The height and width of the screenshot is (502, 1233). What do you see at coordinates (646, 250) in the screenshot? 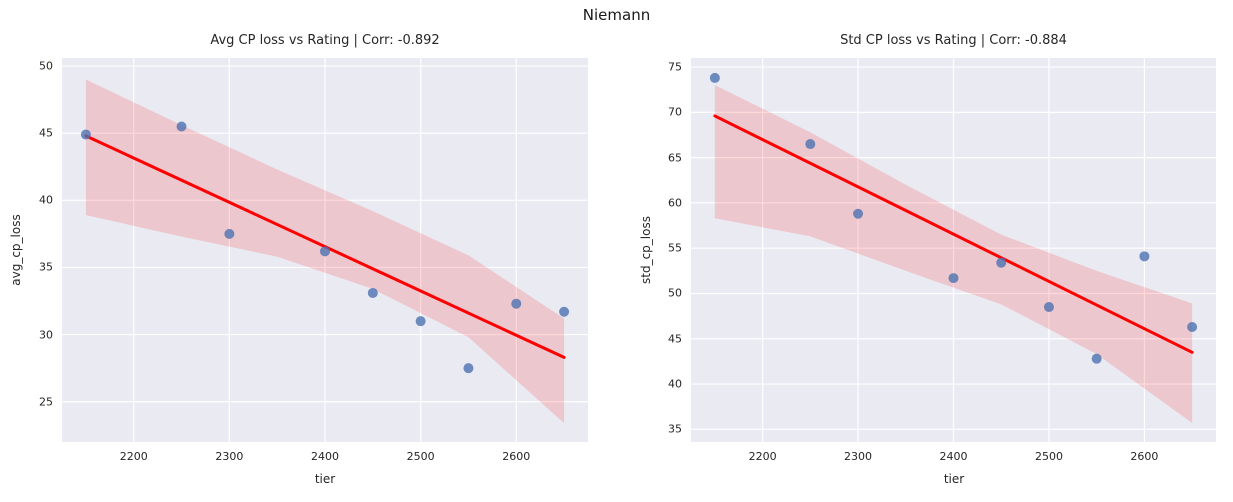
I see `y-axis-label: std_cp_loss` at bounding box center [646, 250].